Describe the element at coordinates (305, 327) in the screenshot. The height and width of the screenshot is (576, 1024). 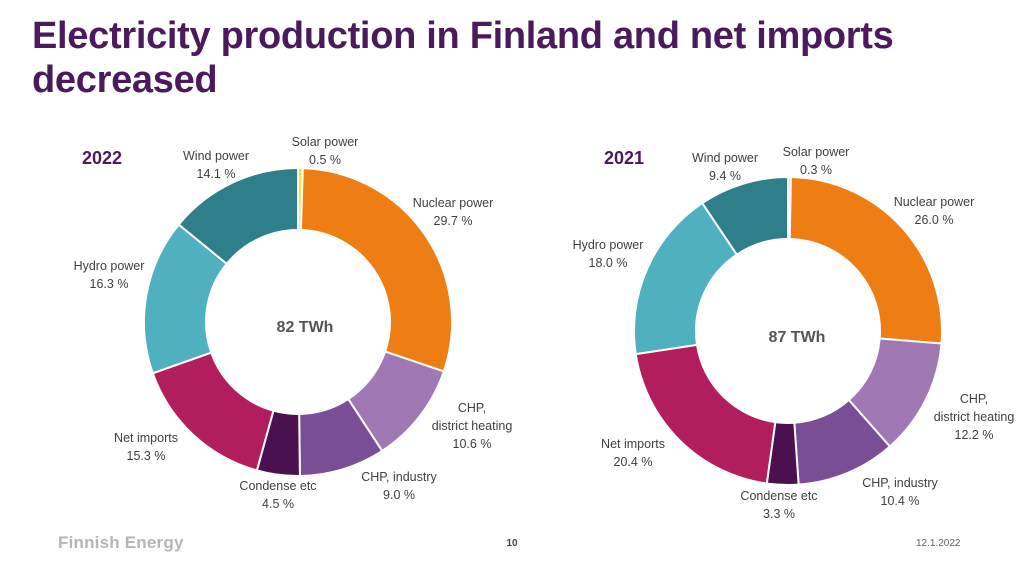
I see `center-total-2022: 82 TWh` at that location.